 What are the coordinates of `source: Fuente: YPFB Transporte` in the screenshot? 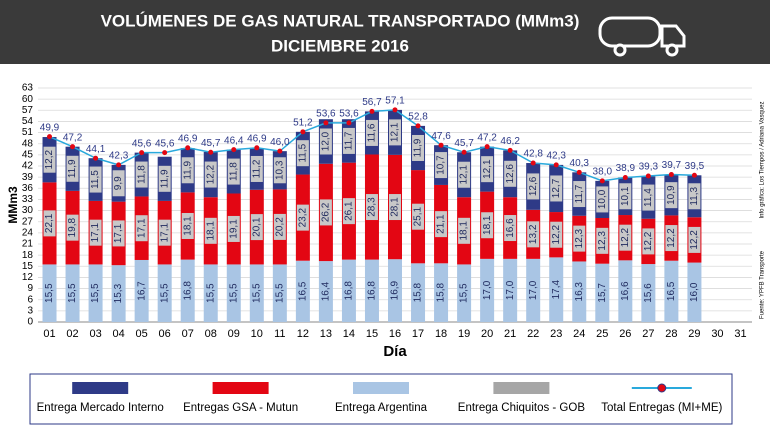 It's located at (763, 284).